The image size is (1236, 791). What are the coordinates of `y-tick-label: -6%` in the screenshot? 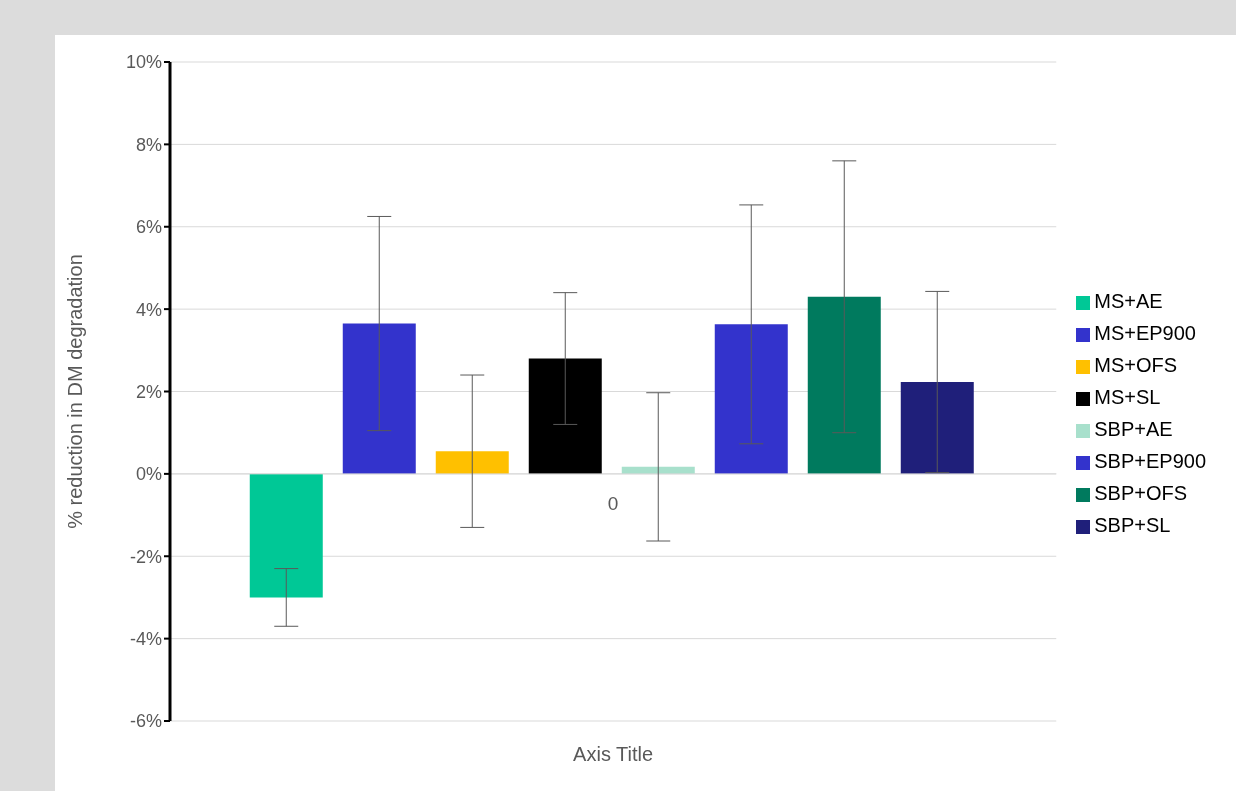 It's located at (145, 721).